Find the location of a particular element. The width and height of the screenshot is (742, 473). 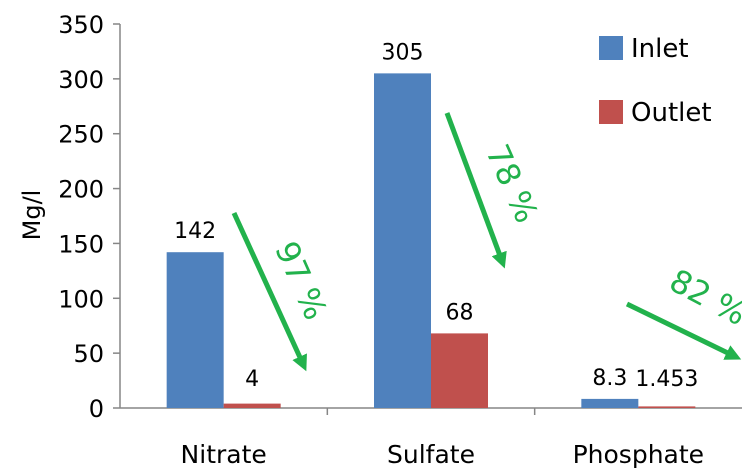

data-label: 142 is located at coordinates (195, 231).